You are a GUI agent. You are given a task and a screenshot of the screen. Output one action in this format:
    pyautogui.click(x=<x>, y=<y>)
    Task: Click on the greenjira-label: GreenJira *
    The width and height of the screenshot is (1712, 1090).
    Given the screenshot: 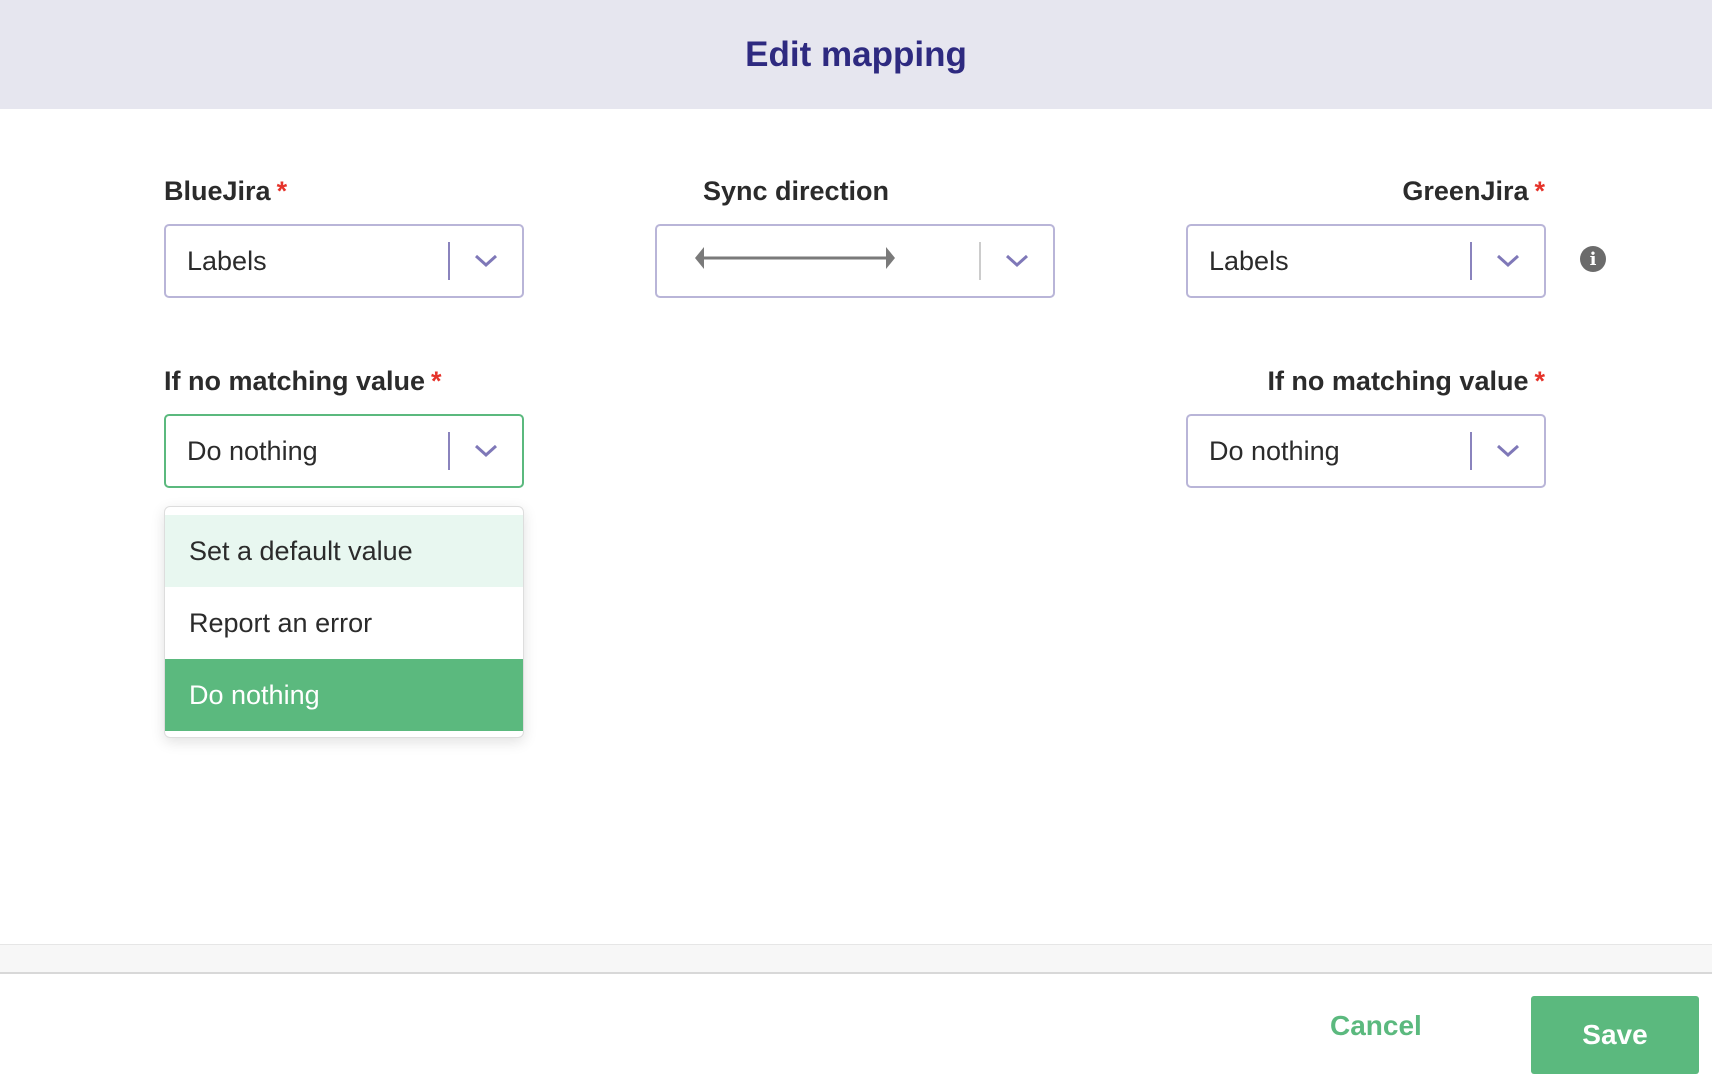 What is the action you would take?
    pyautogui.click(x=1473, y=191)
    